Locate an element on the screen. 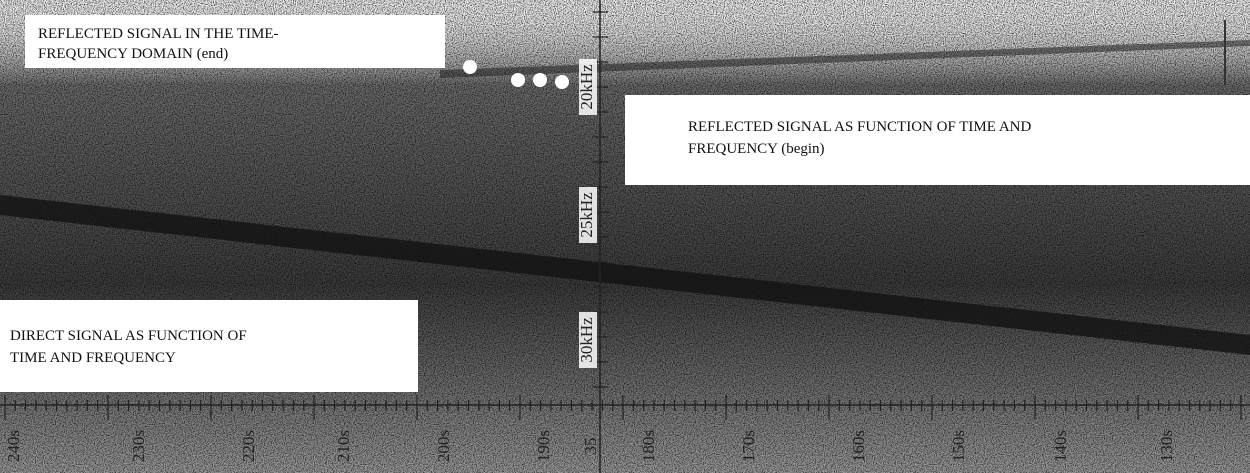  annotation-line: TIME AND FREQUENCY is located at coordinates (93, 358).